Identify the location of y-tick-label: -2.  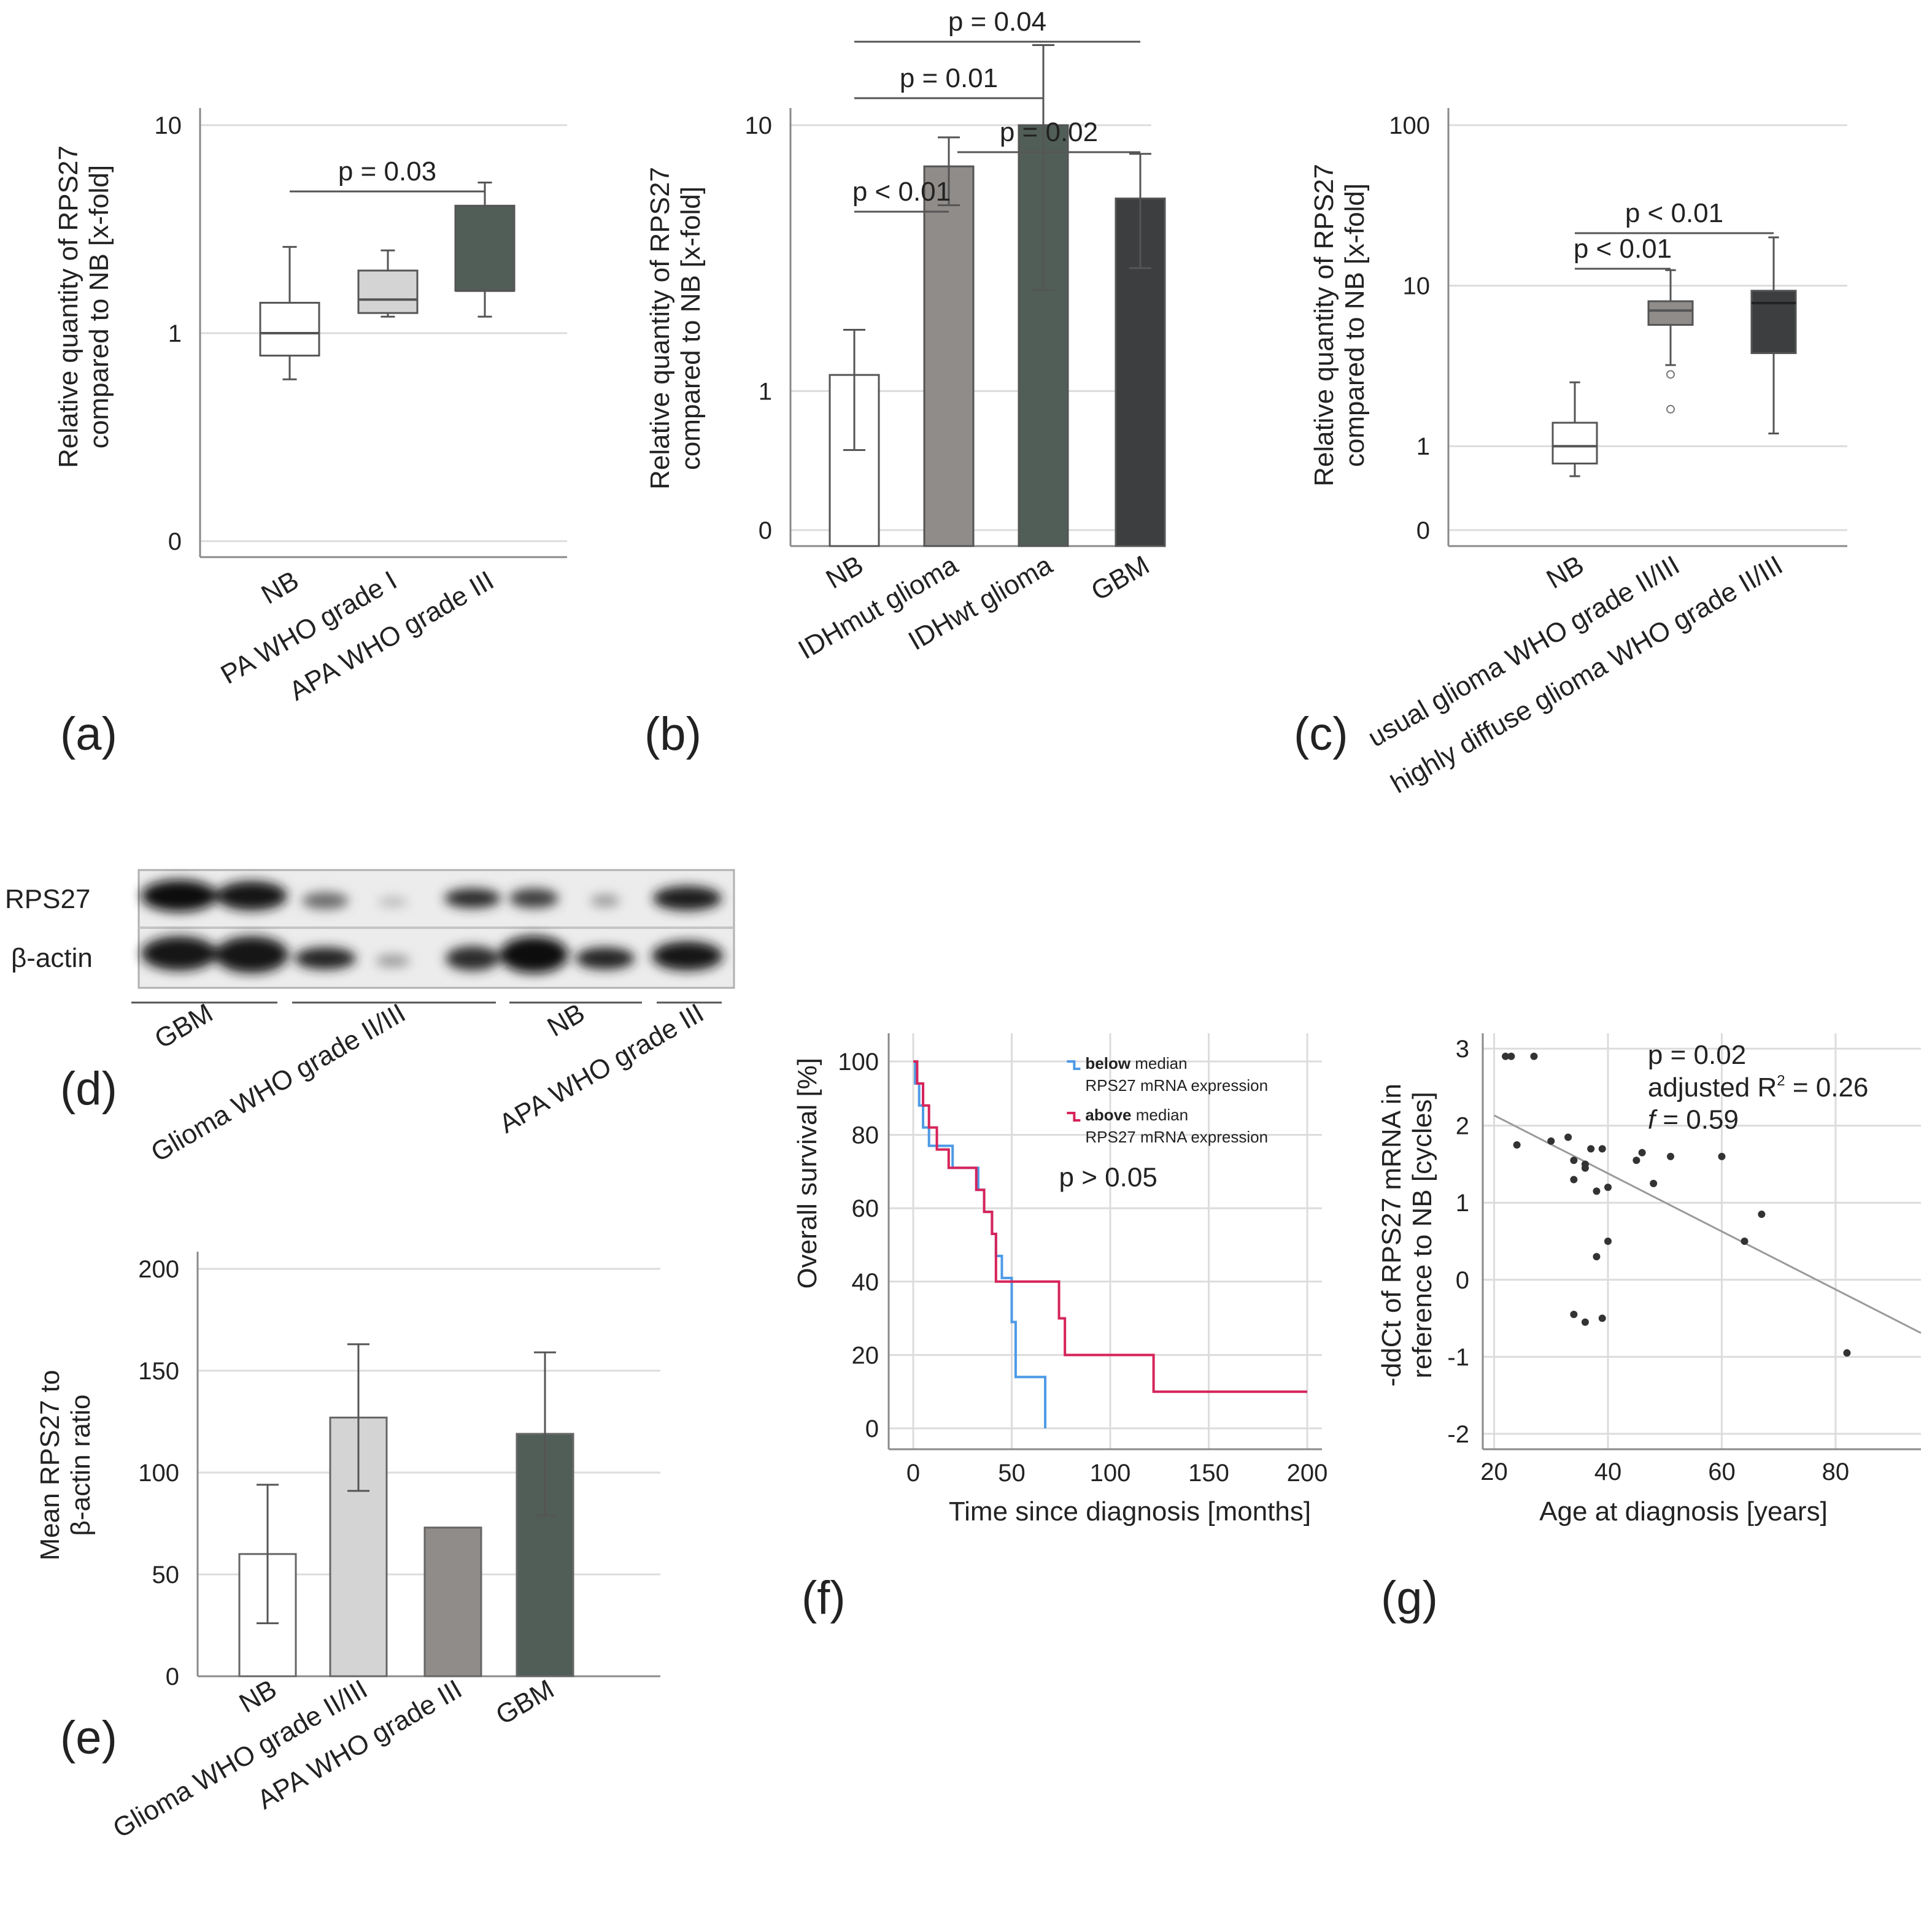
(1458, 1434).